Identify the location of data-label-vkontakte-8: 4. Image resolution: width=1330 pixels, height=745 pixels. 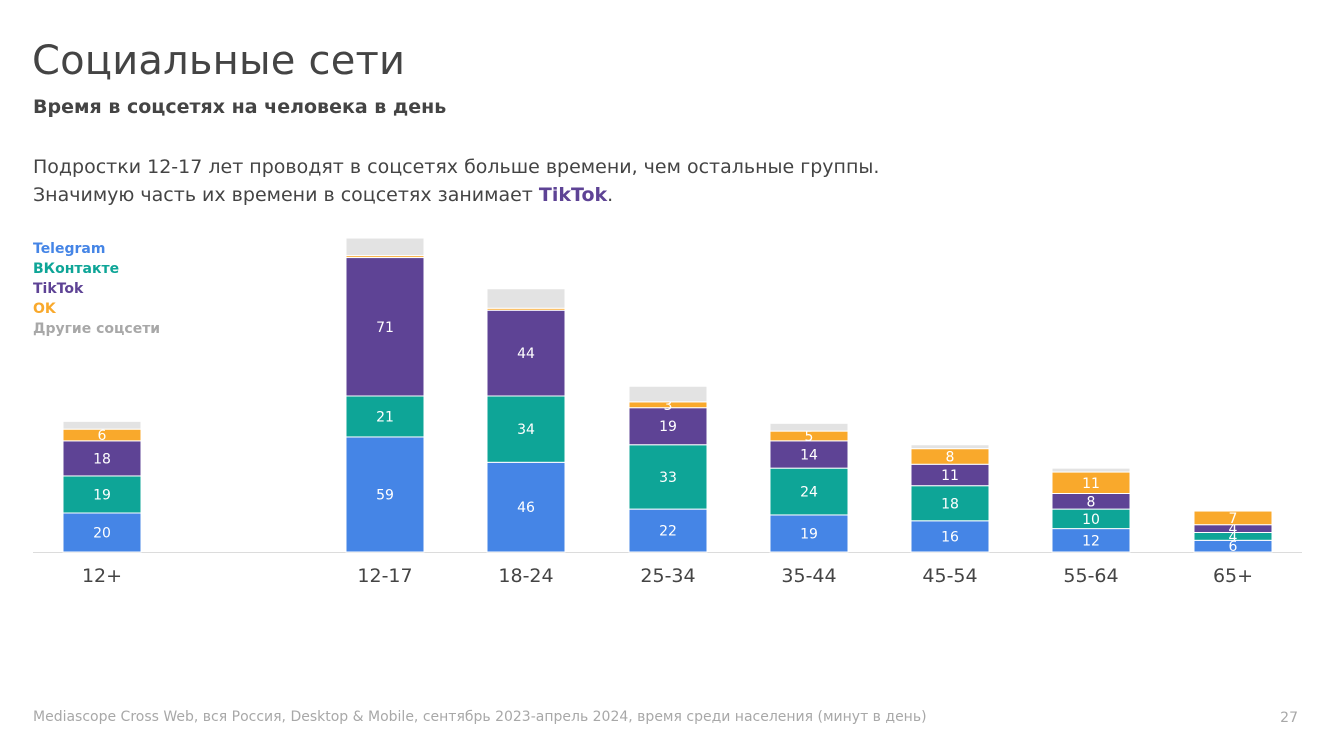
(1233, 537).